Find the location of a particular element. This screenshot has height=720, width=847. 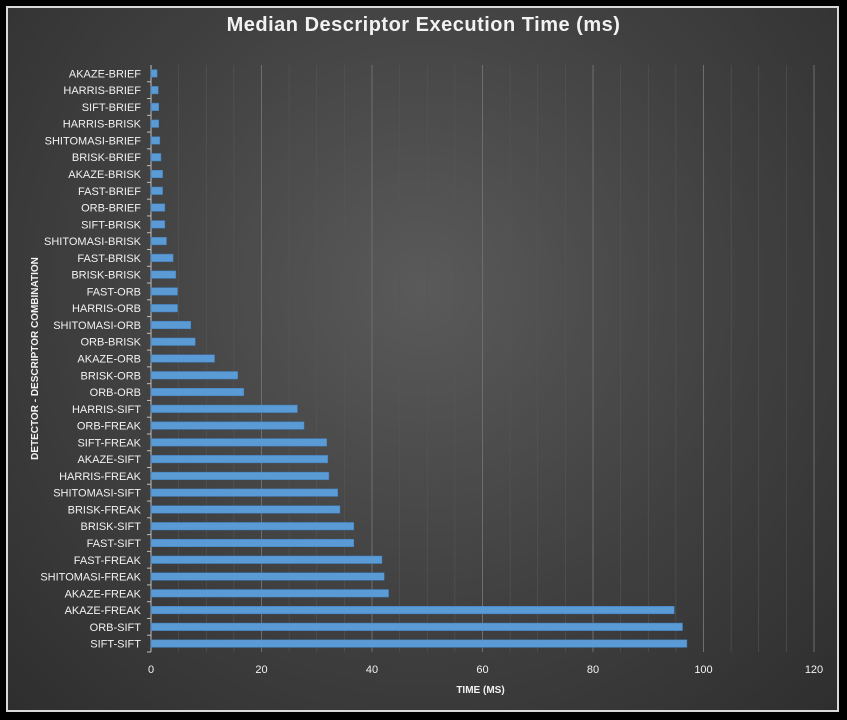

x-tick-label: 100 is located at coordinates (703, 670).